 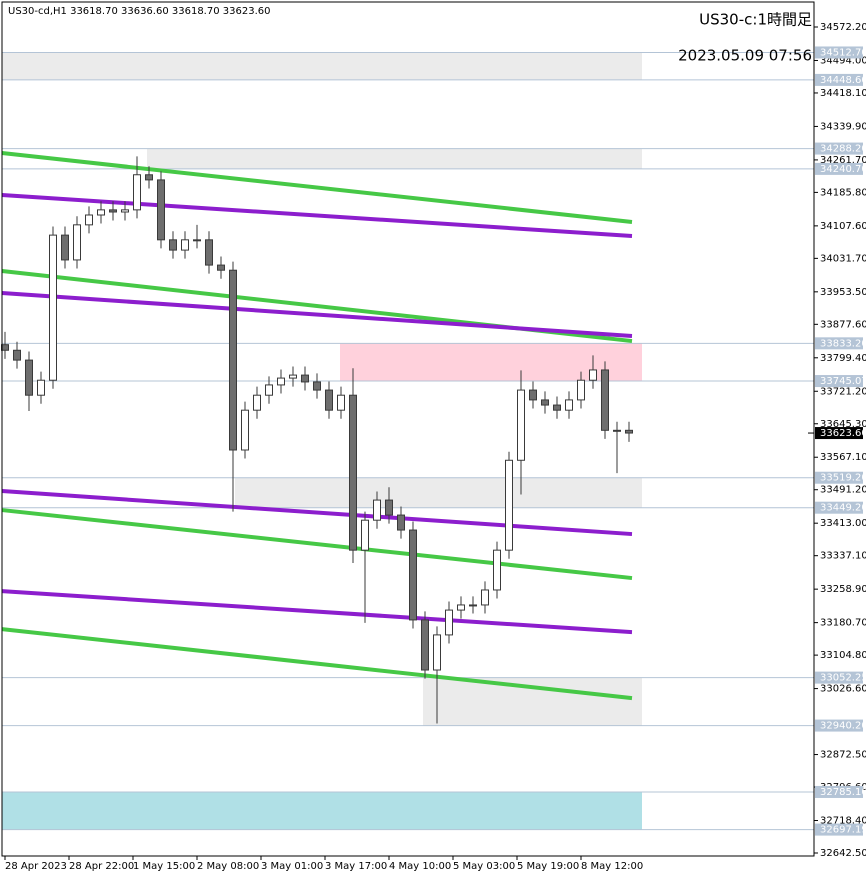 I want to click on level-label: 34512.70, so click(x=843, y=52).